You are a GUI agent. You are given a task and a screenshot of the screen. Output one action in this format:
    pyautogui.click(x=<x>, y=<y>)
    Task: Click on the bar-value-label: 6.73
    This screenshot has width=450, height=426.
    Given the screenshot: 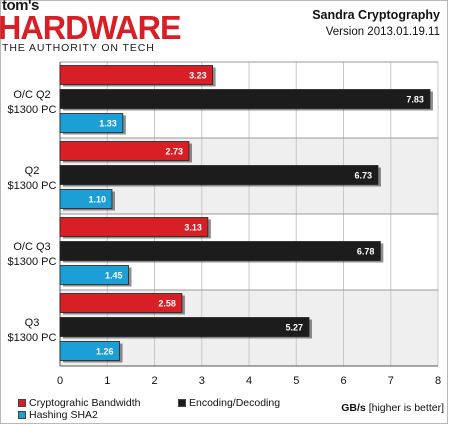 What is the action you would take?
    pyautogui.click(x=363, y=176)
    